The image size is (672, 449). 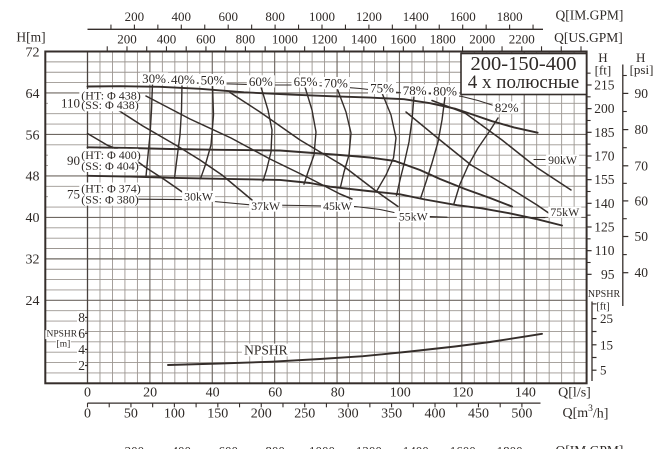 I want to click on svg-text: 65%, so click(x=306, y=81).